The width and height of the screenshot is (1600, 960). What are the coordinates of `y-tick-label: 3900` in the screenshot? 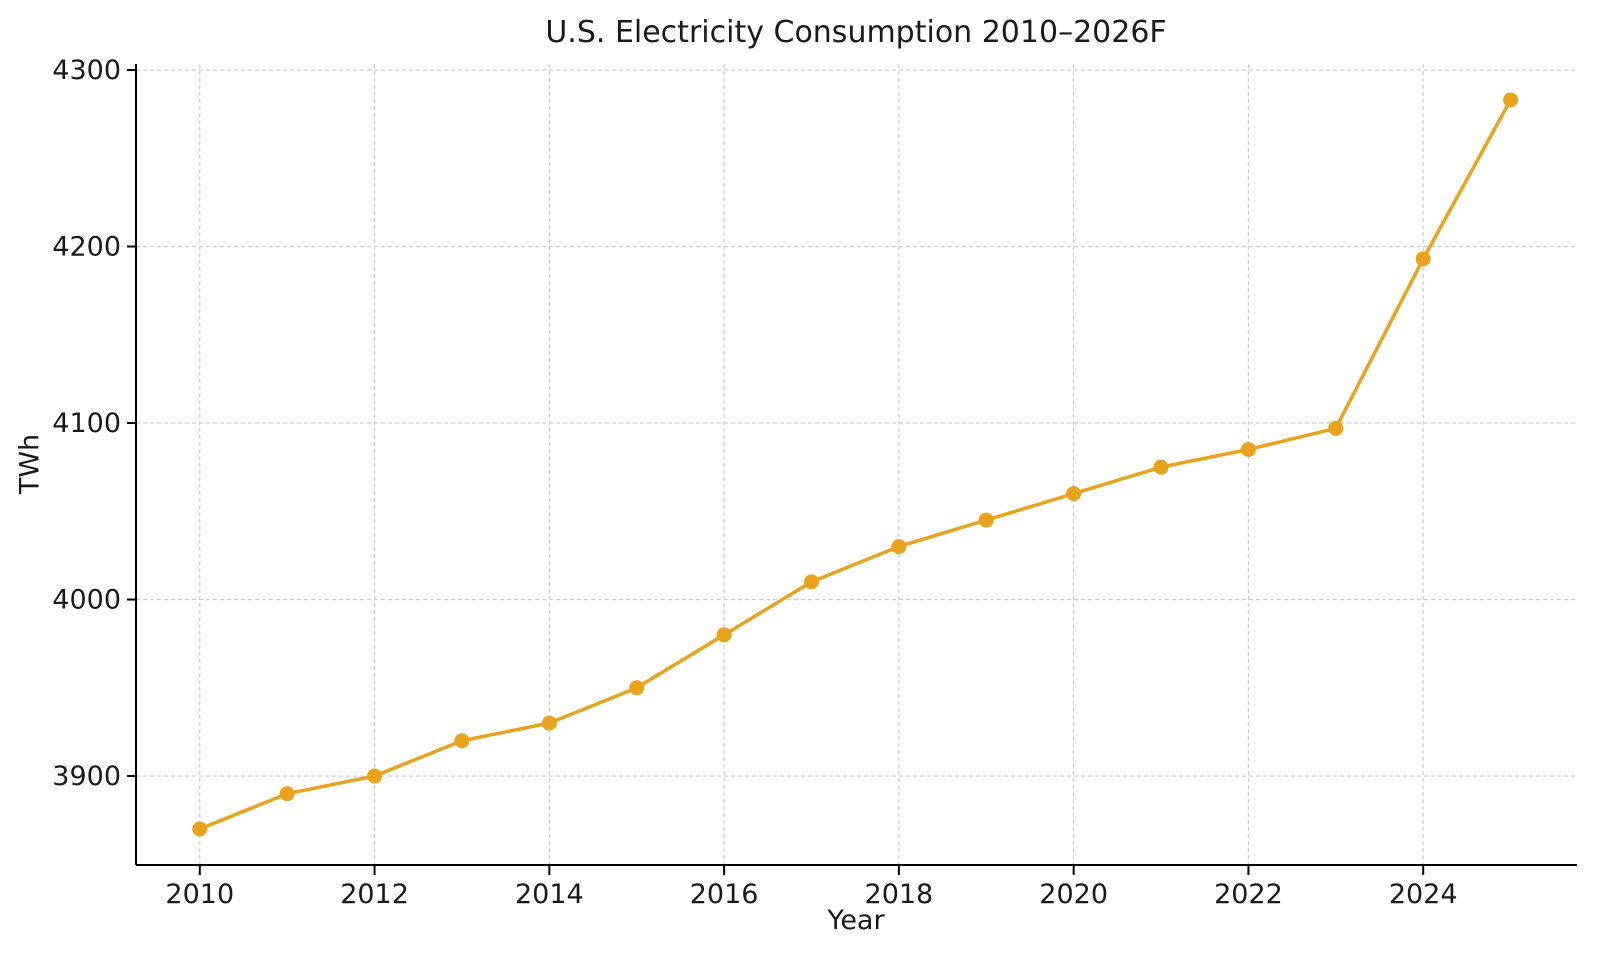 It's located at (86, 776).